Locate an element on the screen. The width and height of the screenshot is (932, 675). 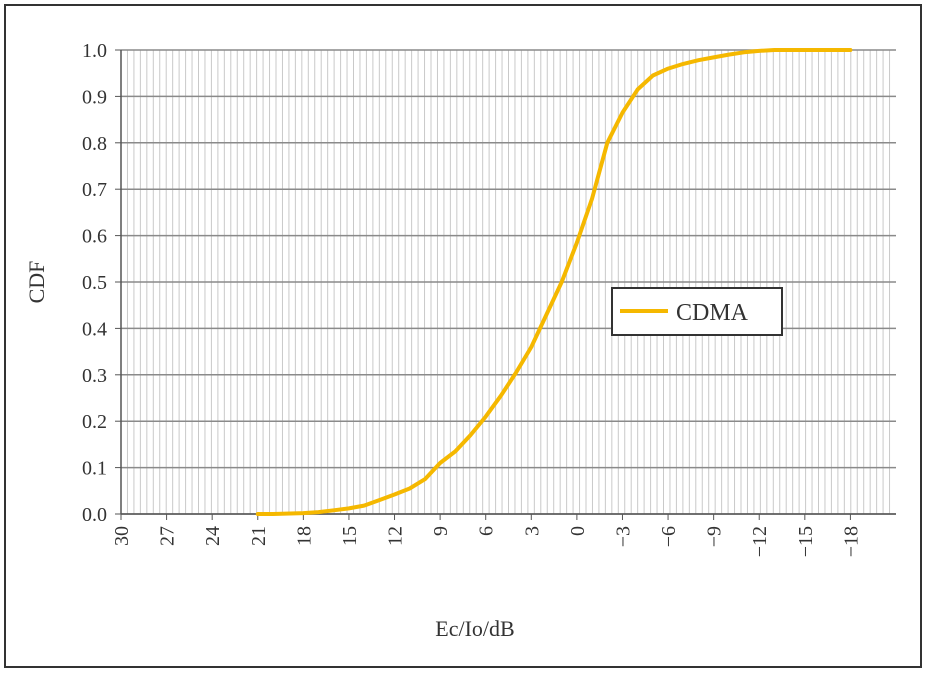
y-tick-label: 0.0 is located at coordinates (94, 515).